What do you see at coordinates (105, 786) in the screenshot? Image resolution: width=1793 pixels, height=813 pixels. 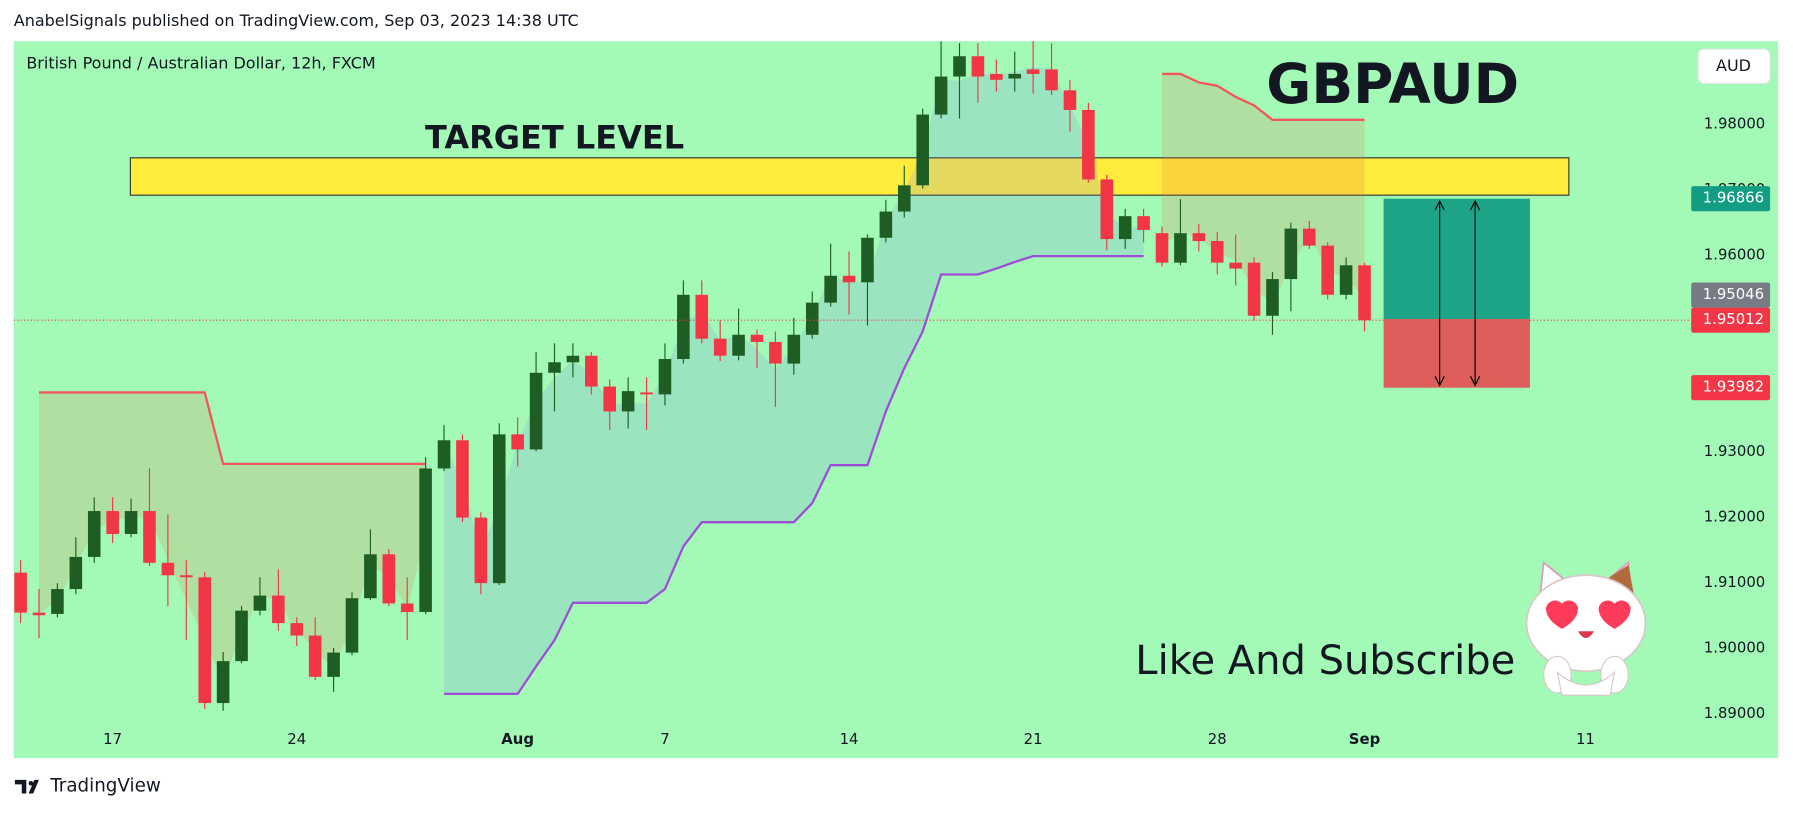 I see `footer-brand: TradingView` at bounding box center [105, 786].